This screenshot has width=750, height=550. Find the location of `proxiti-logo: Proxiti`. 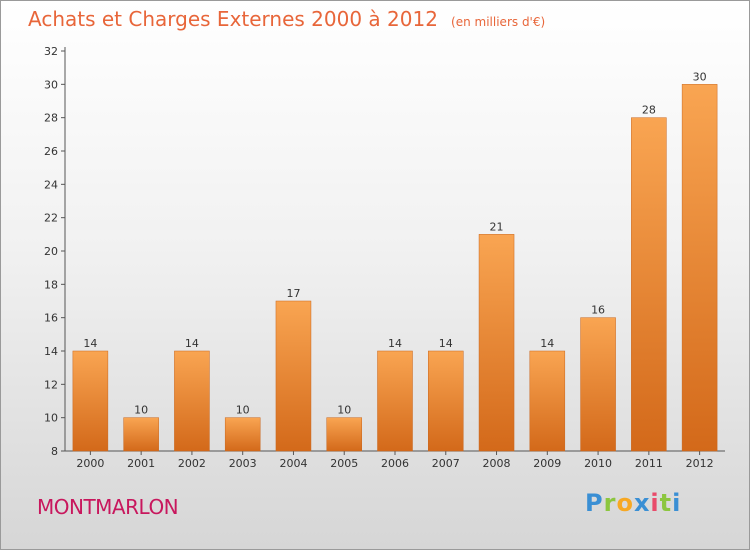

proxiti-logo: Proxiti is located at coordinates (633, 503).